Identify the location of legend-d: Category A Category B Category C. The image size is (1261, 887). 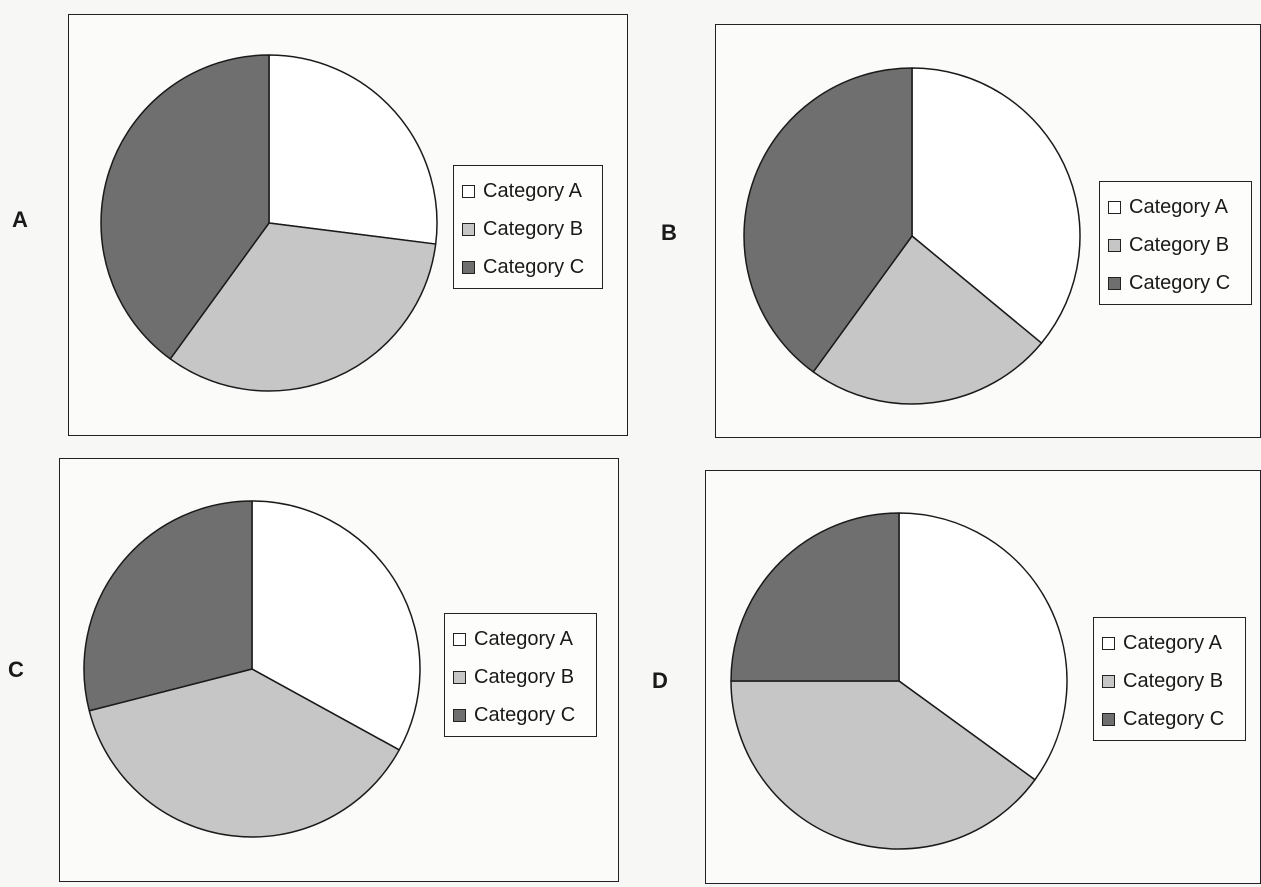
(1169, 679).